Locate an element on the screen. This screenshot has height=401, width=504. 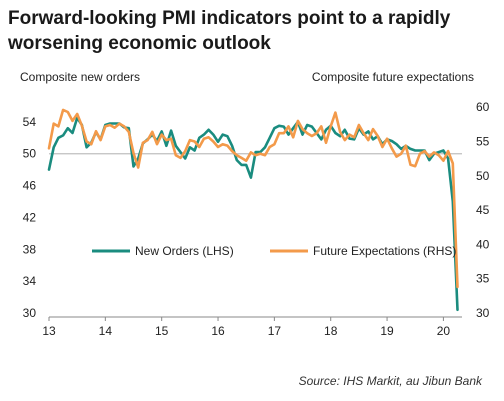
right-axis-caption: Composite future expectations is located at coordinates (392, 77).